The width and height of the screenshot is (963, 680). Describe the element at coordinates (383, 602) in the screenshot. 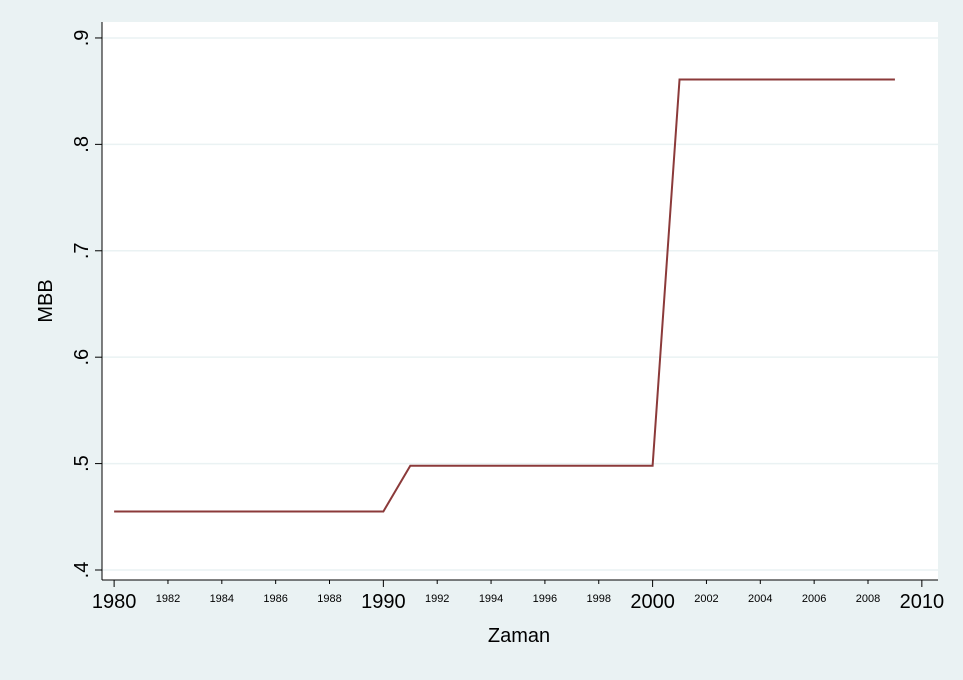

I see `x-tick-label: 1990` at that location.